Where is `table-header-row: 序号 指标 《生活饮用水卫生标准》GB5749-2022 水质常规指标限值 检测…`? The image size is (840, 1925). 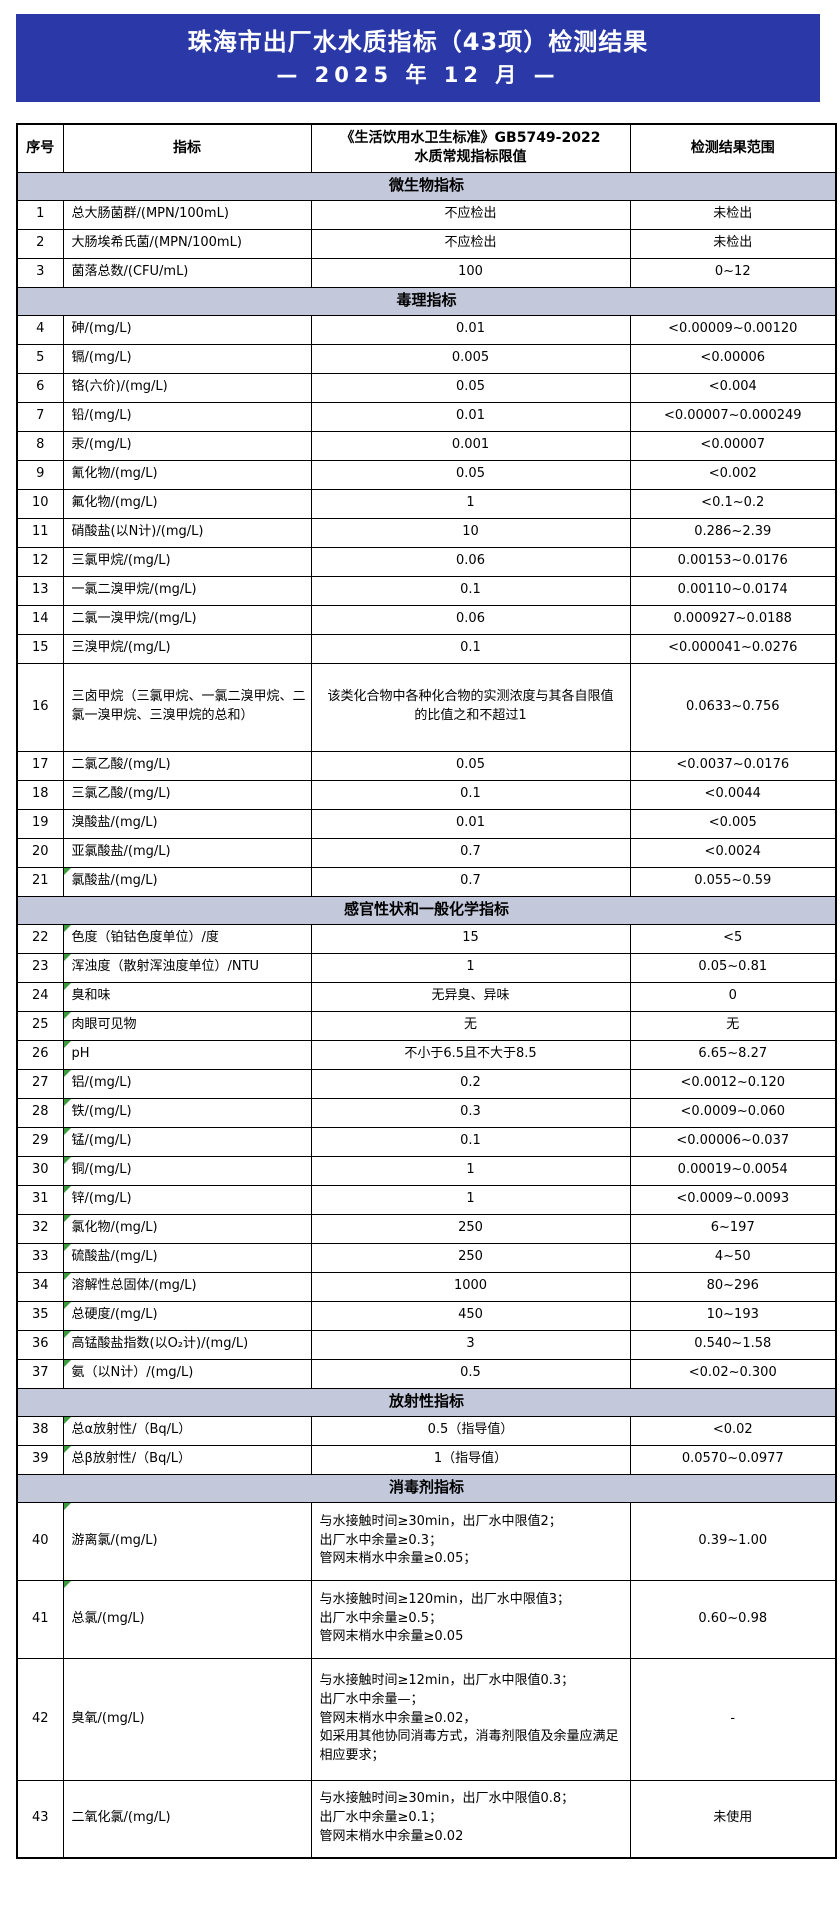
table-header-row: 序号 指标 《生活饮用水卫生标准》GB5749-2022 水质常规指标限值 检测… is located at coordinates (426, 148).